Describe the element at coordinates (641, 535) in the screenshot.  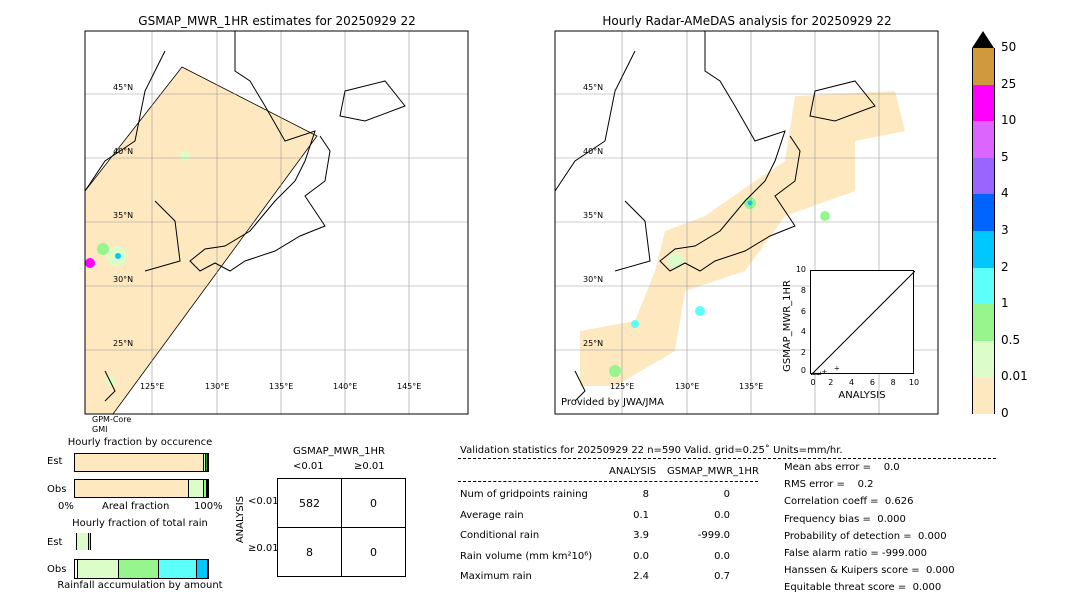
I see `stat-analysis: 3.9` at that location.